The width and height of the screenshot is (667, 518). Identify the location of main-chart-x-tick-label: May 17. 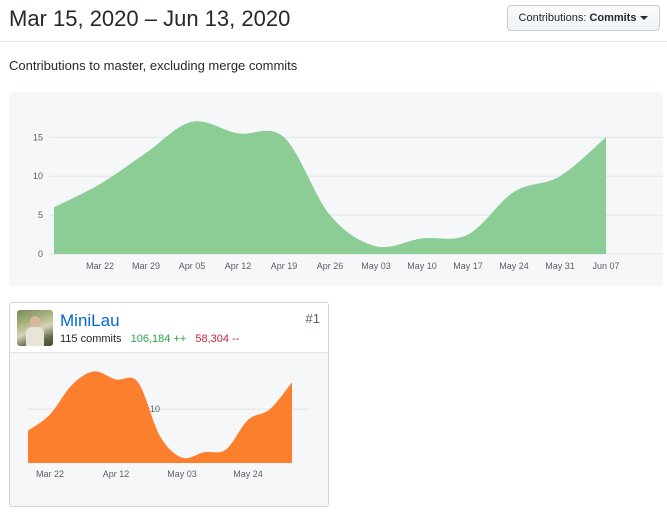
(468, 266).